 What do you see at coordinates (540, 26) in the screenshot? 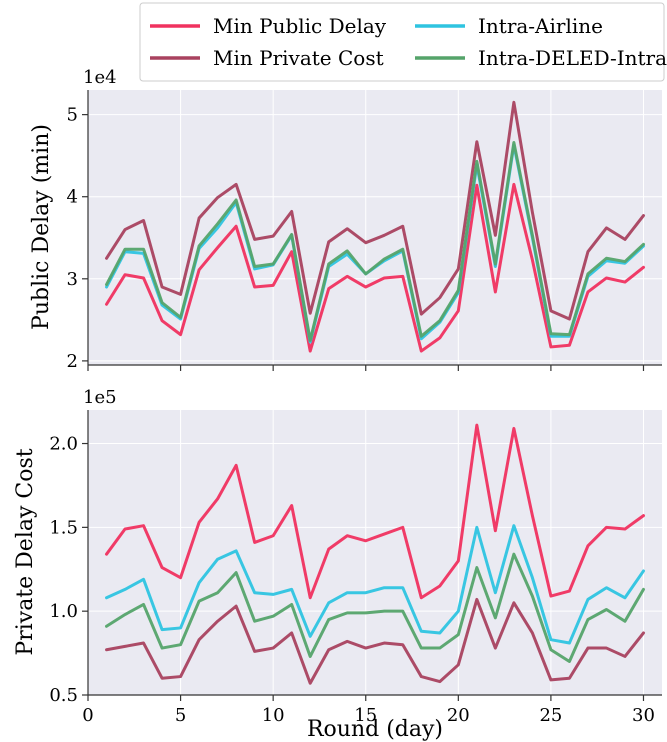
I see `legend-label: Intra-Airline` at bounding box center [540, 26].